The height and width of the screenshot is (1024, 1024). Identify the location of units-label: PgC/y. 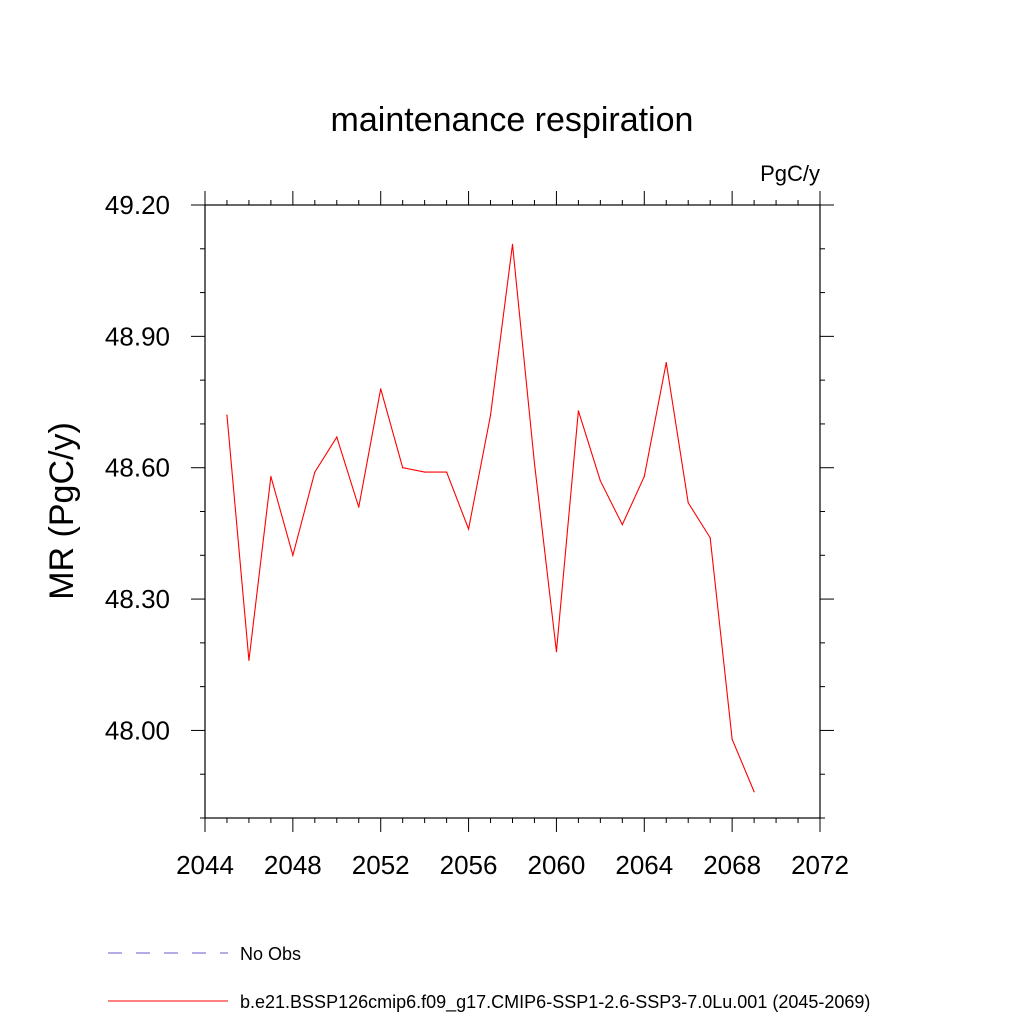
(790, 173).